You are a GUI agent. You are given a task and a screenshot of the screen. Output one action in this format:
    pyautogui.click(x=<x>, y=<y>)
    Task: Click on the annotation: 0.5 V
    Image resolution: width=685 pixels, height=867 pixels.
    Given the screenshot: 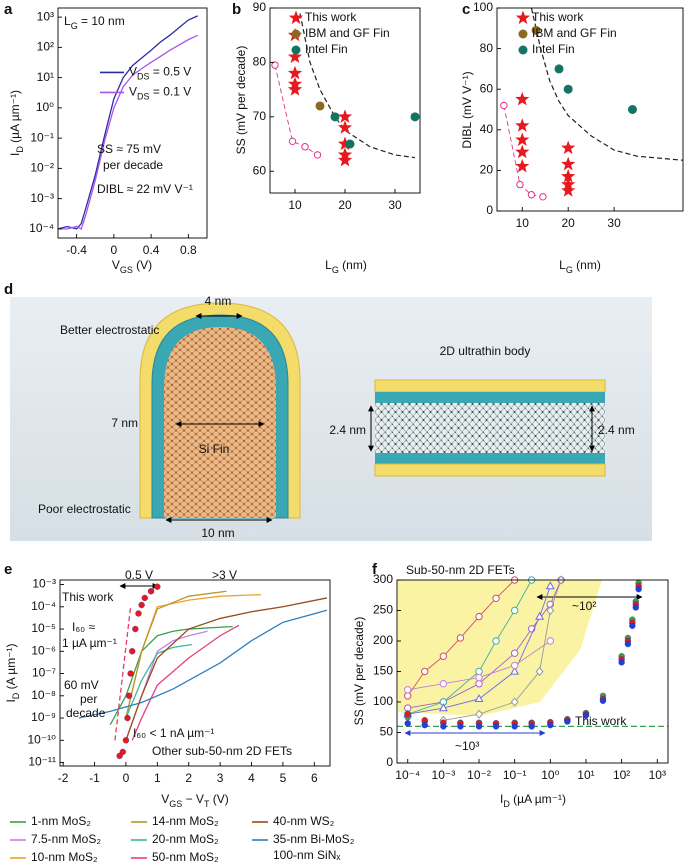 What is the action you would take?
    pyautogui.click(x=139, y=575)
    